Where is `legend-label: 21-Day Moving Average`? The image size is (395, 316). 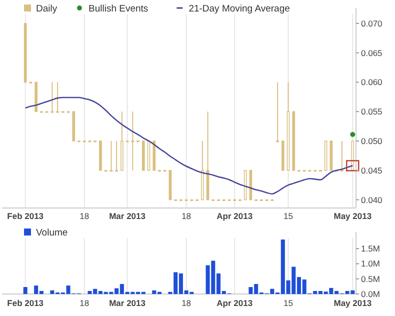 legend-label: 21-Day Moving Average is located at coordinates (239, 9).